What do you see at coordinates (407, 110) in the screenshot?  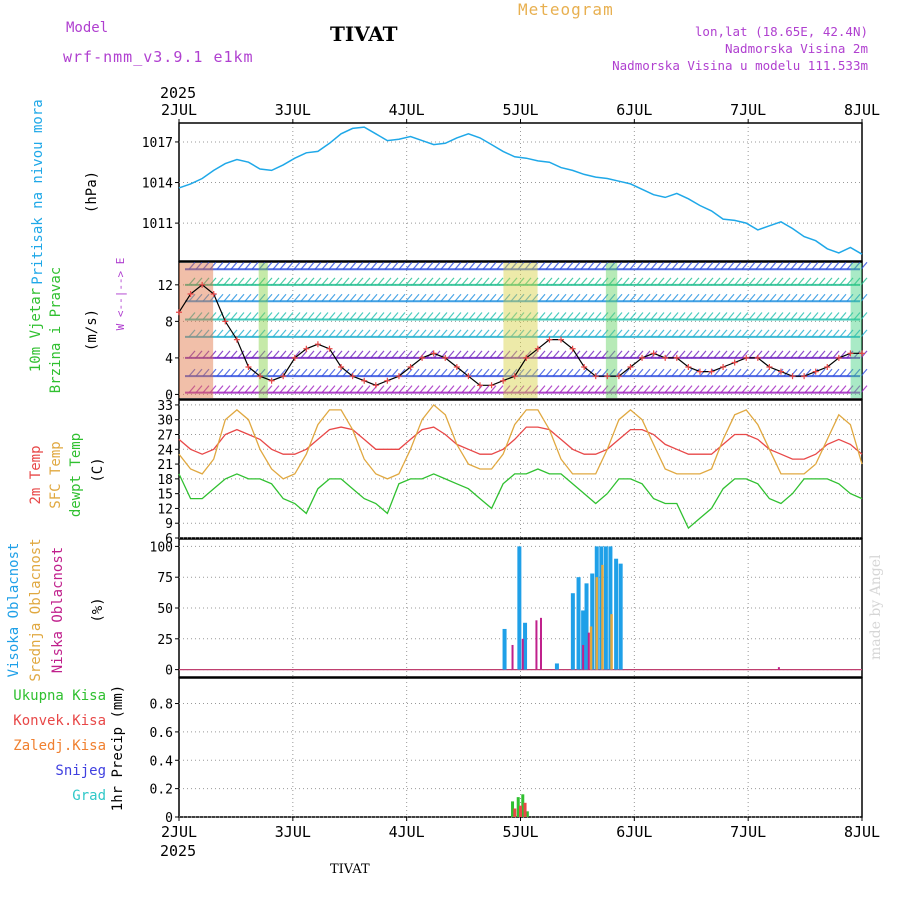 I see `x-tick-label-top: 4JUL` at bounding box center [407, 110].